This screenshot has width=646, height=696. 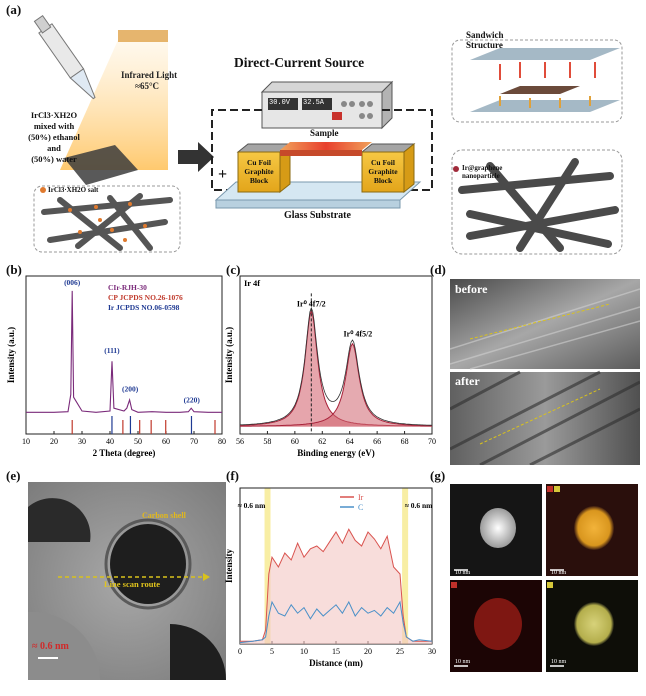 I want to click on fiber-network-left, so click(x=107, y=222).